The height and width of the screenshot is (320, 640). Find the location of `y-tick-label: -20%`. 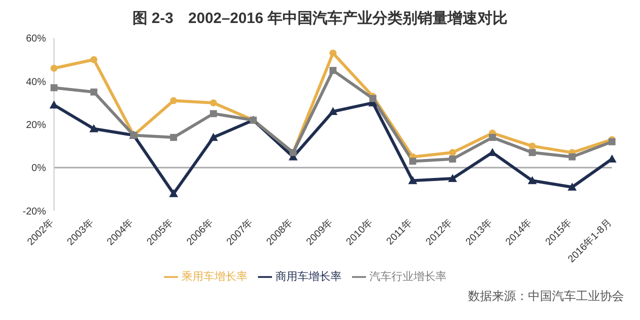

y-tick-label: -20% is located at coordinates (34, 212).